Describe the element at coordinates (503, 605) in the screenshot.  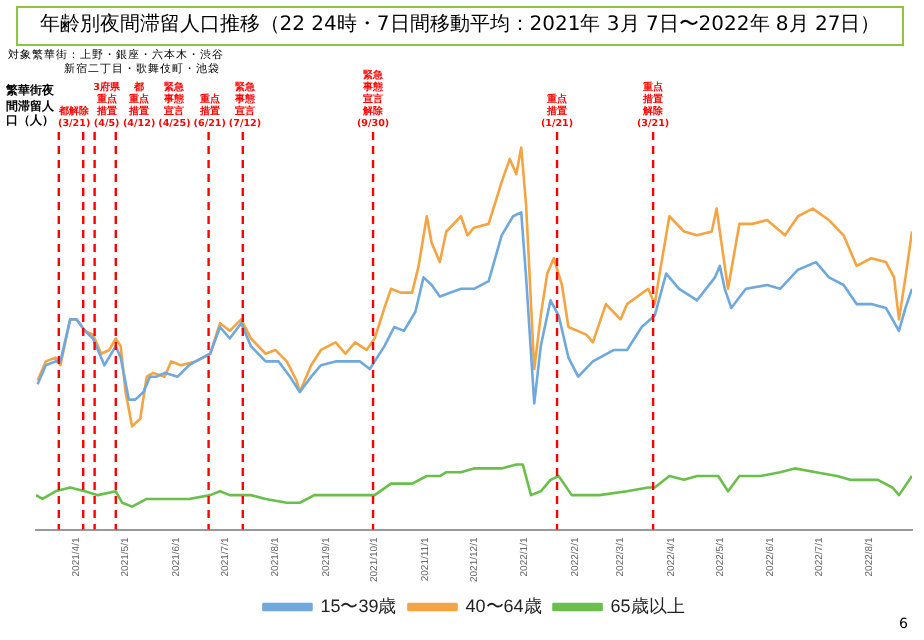
I see `legend-label: 40〜64歳` at that location.